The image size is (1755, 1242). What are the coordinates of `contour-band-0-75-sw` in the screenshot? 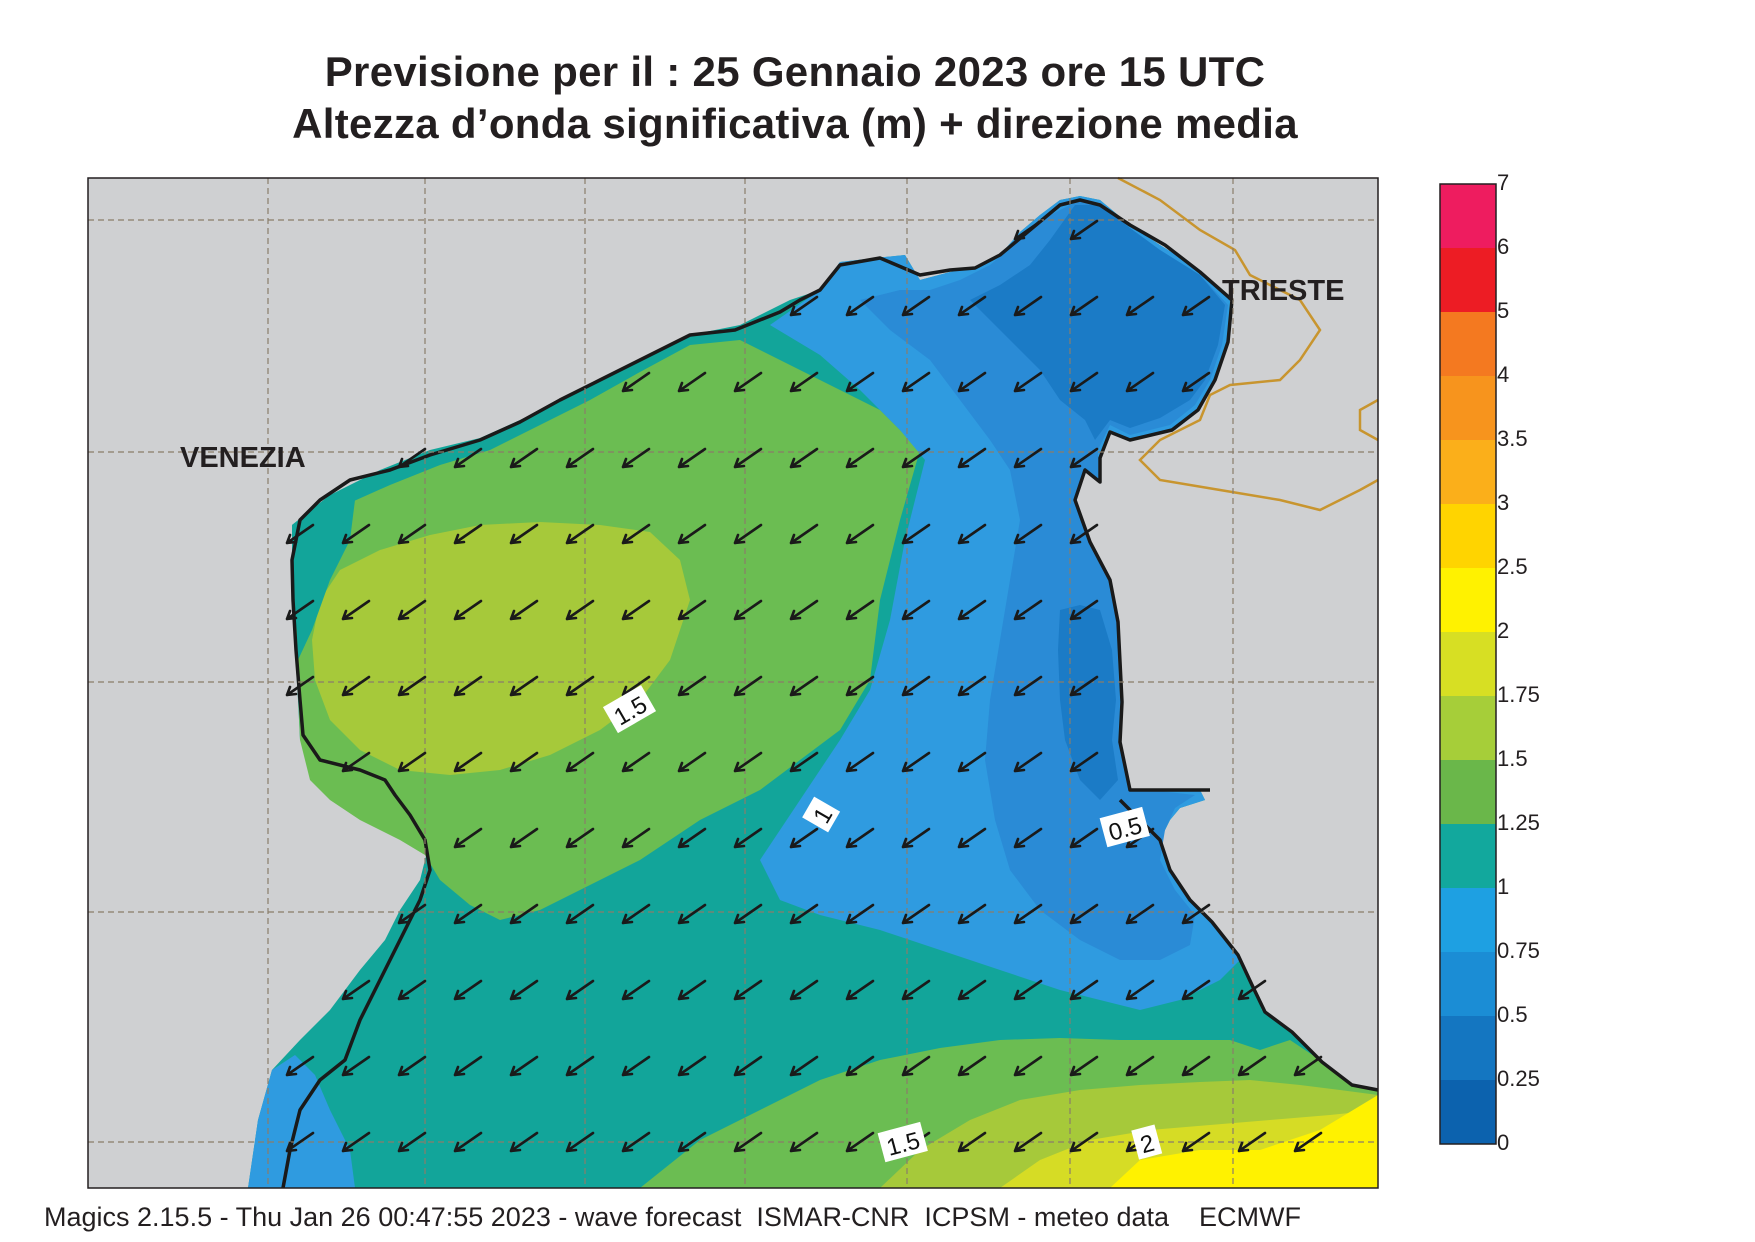 It's located at (301, 1121).